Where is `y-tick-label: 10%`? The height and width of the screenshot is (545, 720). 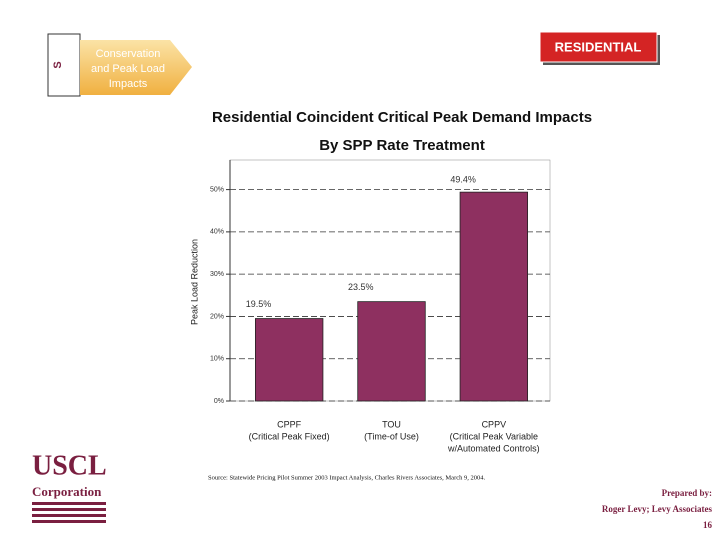
y-tick-label: 10% is located at coordinates (217, 359).